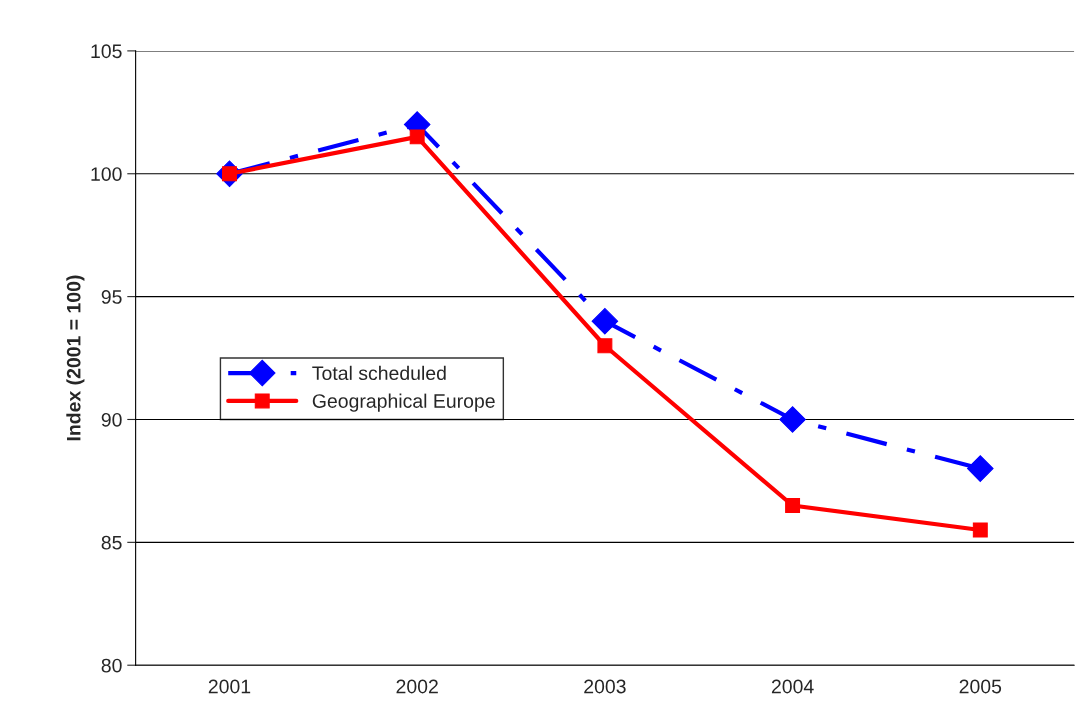  What do you see at coordinates (106, 51) in the screenshot?
I see `y-tick-label: 105` at bounding box center [106, 51].